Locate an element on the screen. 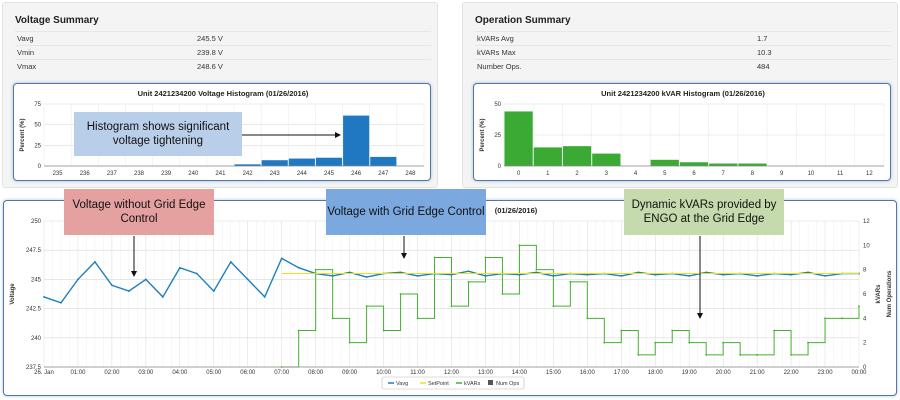 The height and width of the screenshot is (400, 900). x-tick-label: 03:00 is located at coordinates (146, 373).